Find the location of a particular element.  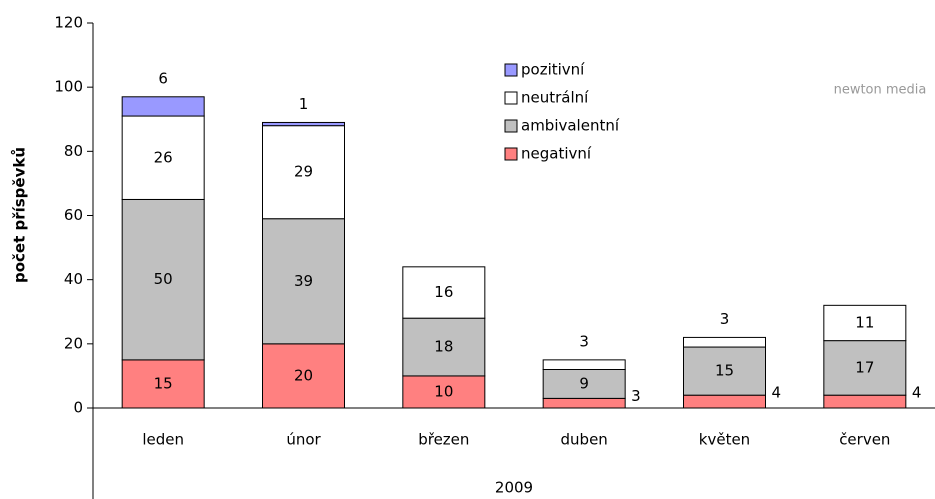

data-label: 50 is located at coordinates (163, 279).